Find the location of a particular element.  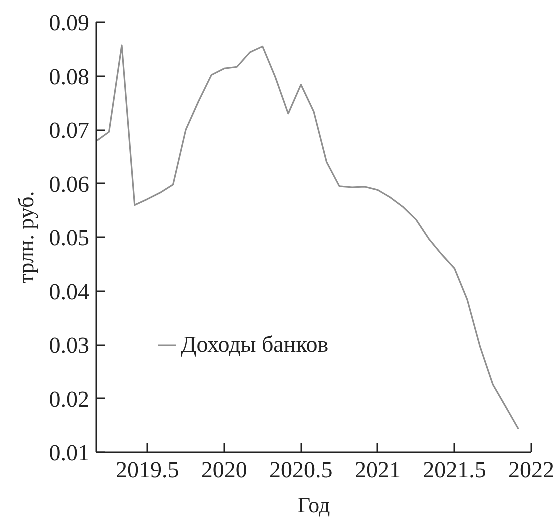

x-tick-label: 2019.5 is located at coordinates (148, 470).